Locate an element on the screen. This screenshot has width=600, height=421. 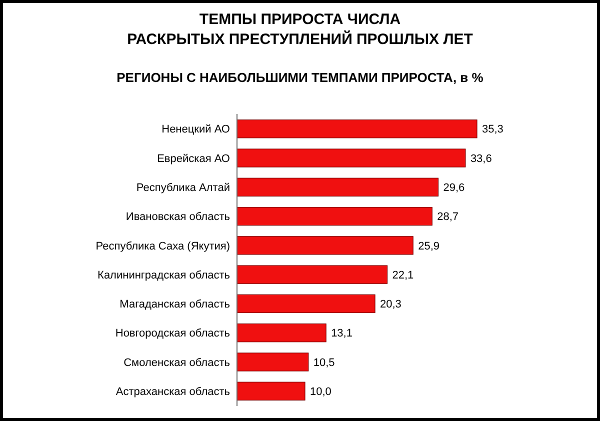
y-tick-label: Новгородская область is located at coordinates (172, 334).